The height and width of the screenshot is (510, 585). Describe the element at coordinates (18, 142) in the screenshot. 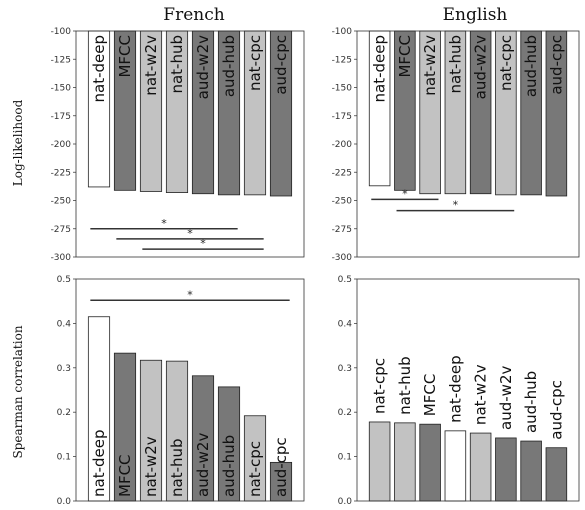

I see `y-axis-label-loglik: Log-likelihood` at that location.